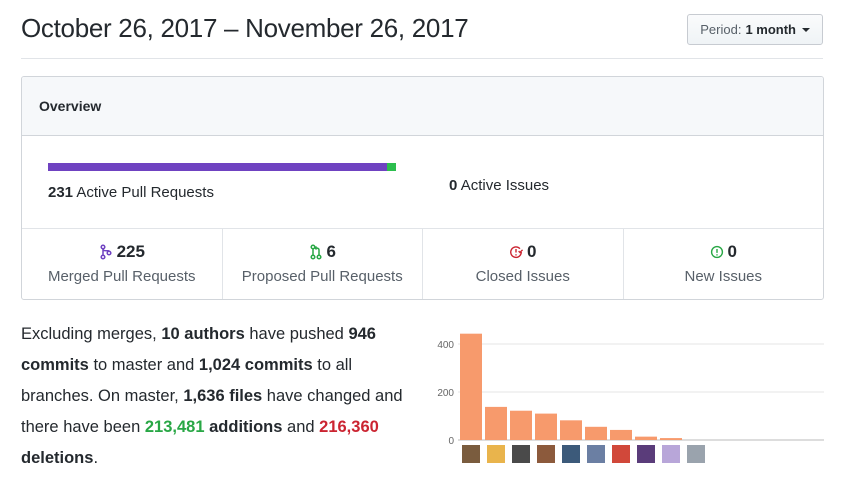 The height and width of the screenshot is (482, 844). What do you see at coordinates (106, 252) in the screenshot?
I see `git-merge-icon` at bounding box center [106, 252].